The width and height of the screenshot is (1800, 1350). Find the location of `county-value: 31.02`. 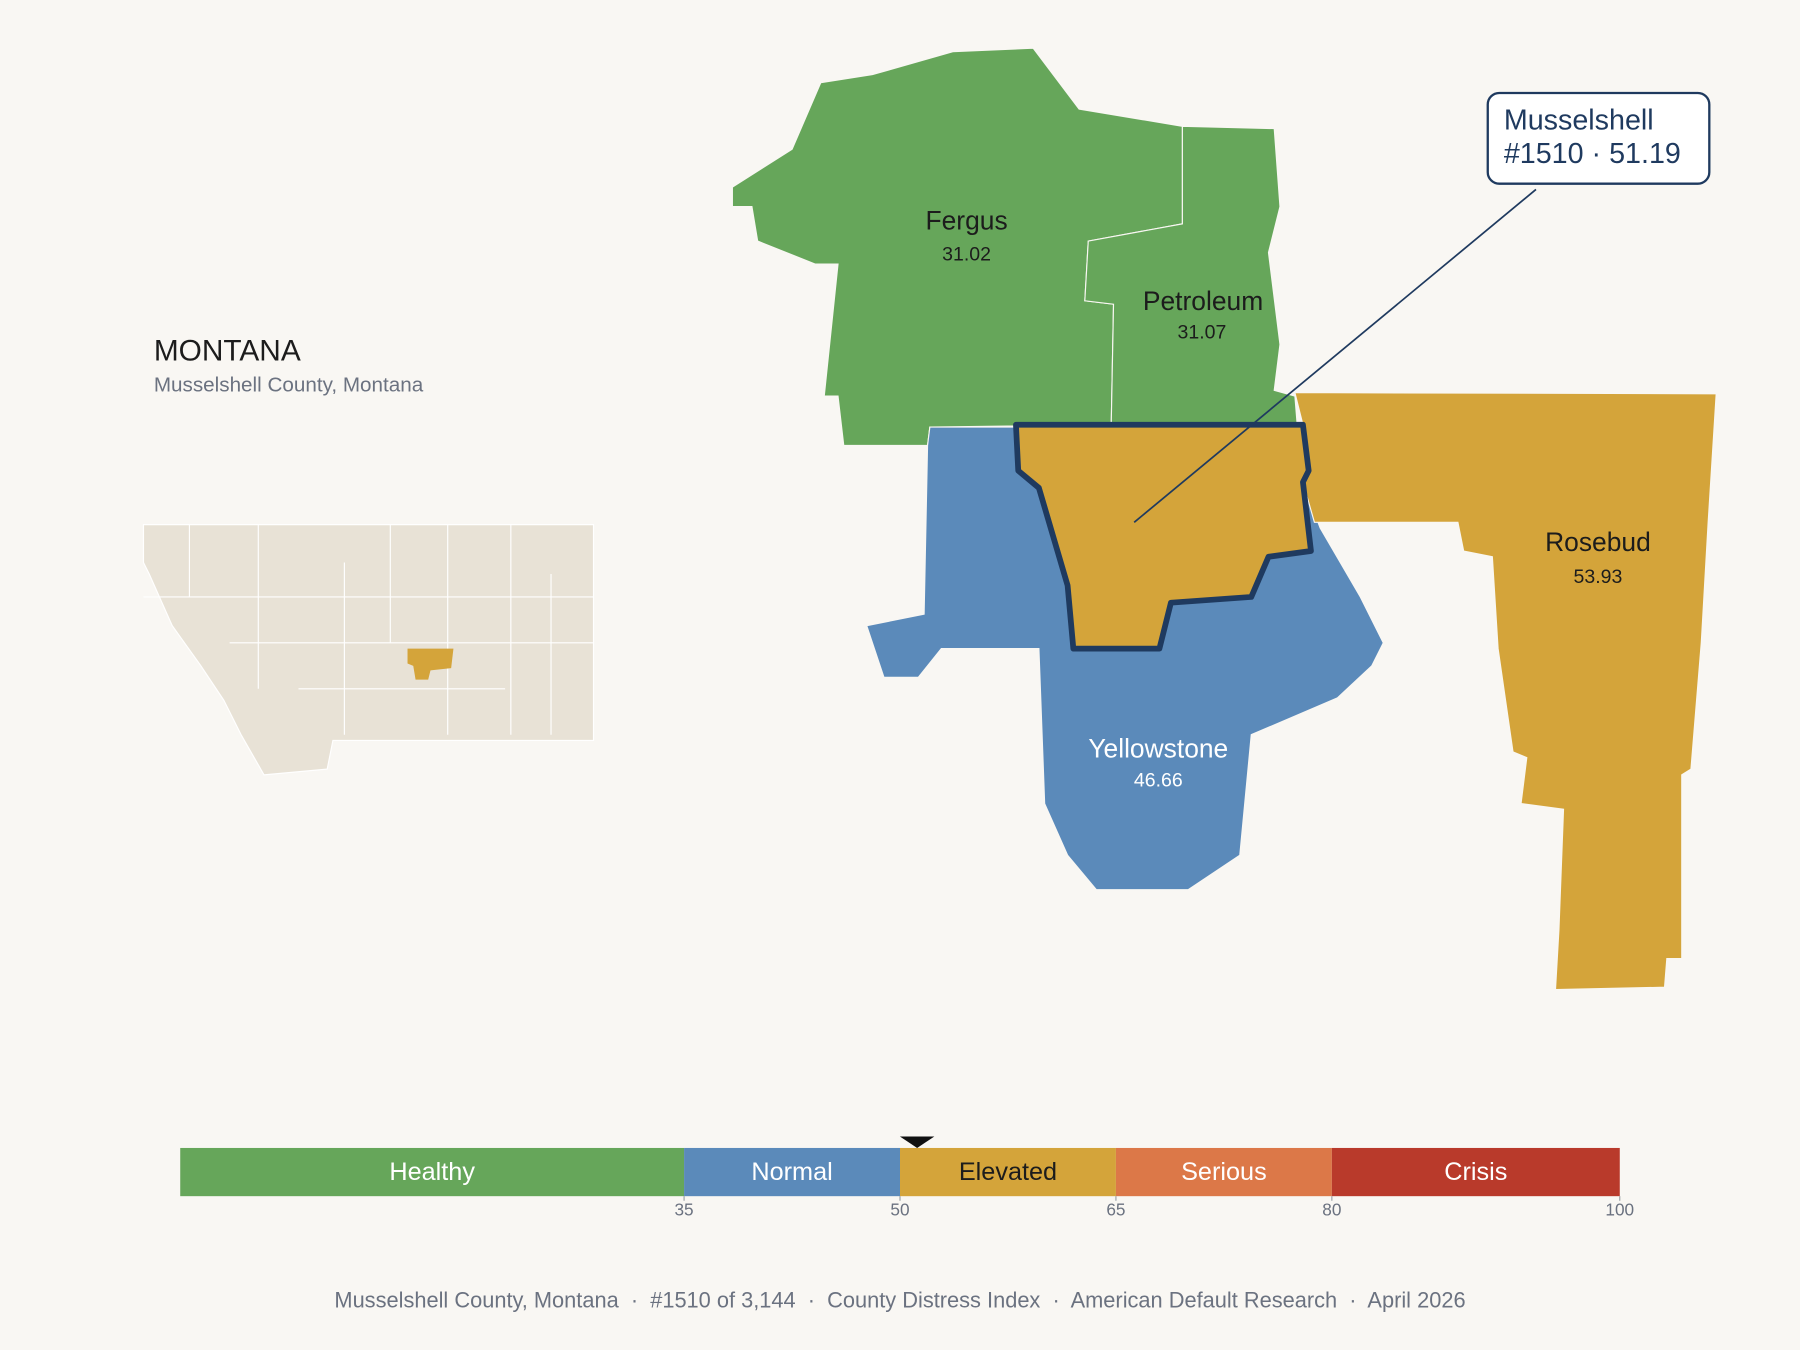

county-value: 31.02 is located at coordinates (966, 255).